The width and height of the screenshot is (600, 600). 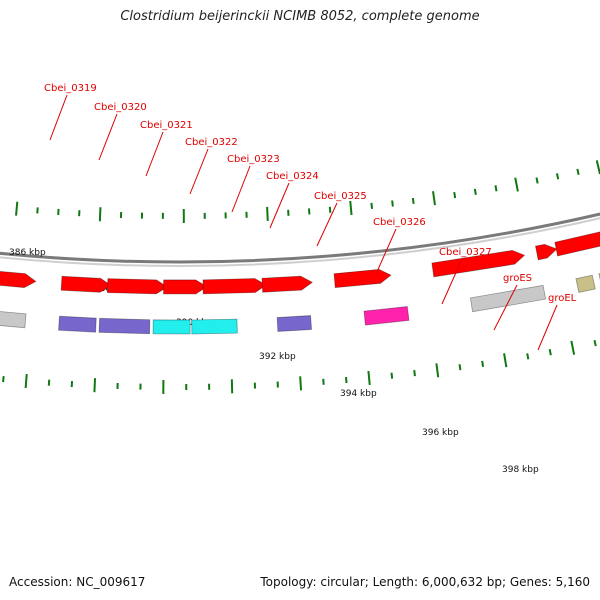 What do you see at coordinates (277, 357) in the screenshot?
I see `scale-label: 392 kbp` at bounding box center [277, 357].